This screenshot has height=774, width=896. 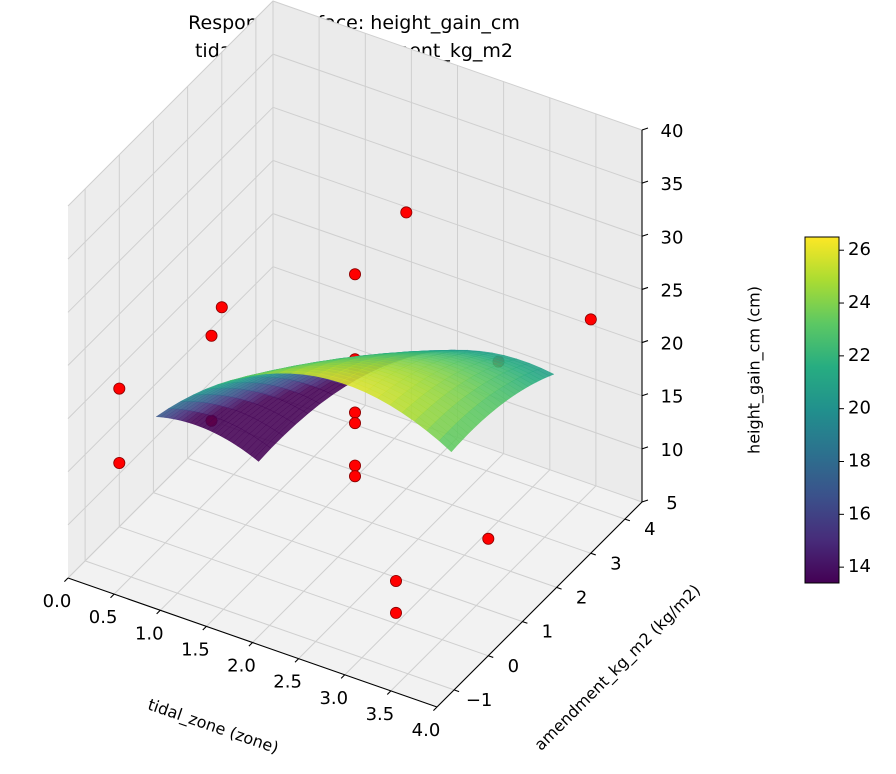 What do you see at coordinates (513, 666) in the screenshot?
I see `y-tick-label: 0` at bounding box center [513, 666].